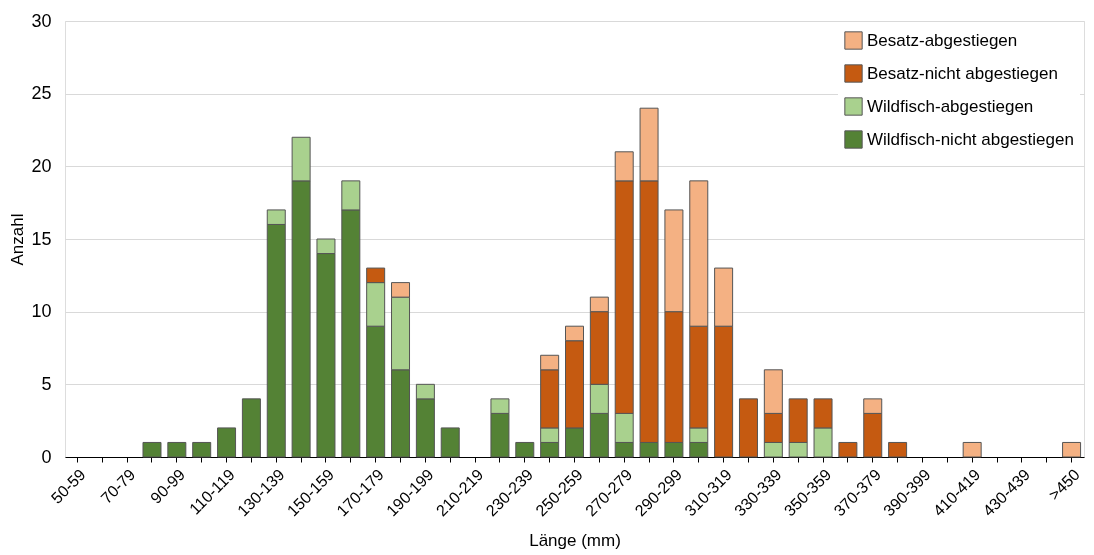  Describe the element at coordinates (41, 93) in the screenshot. I see `y-tick-label: 25` at that location.